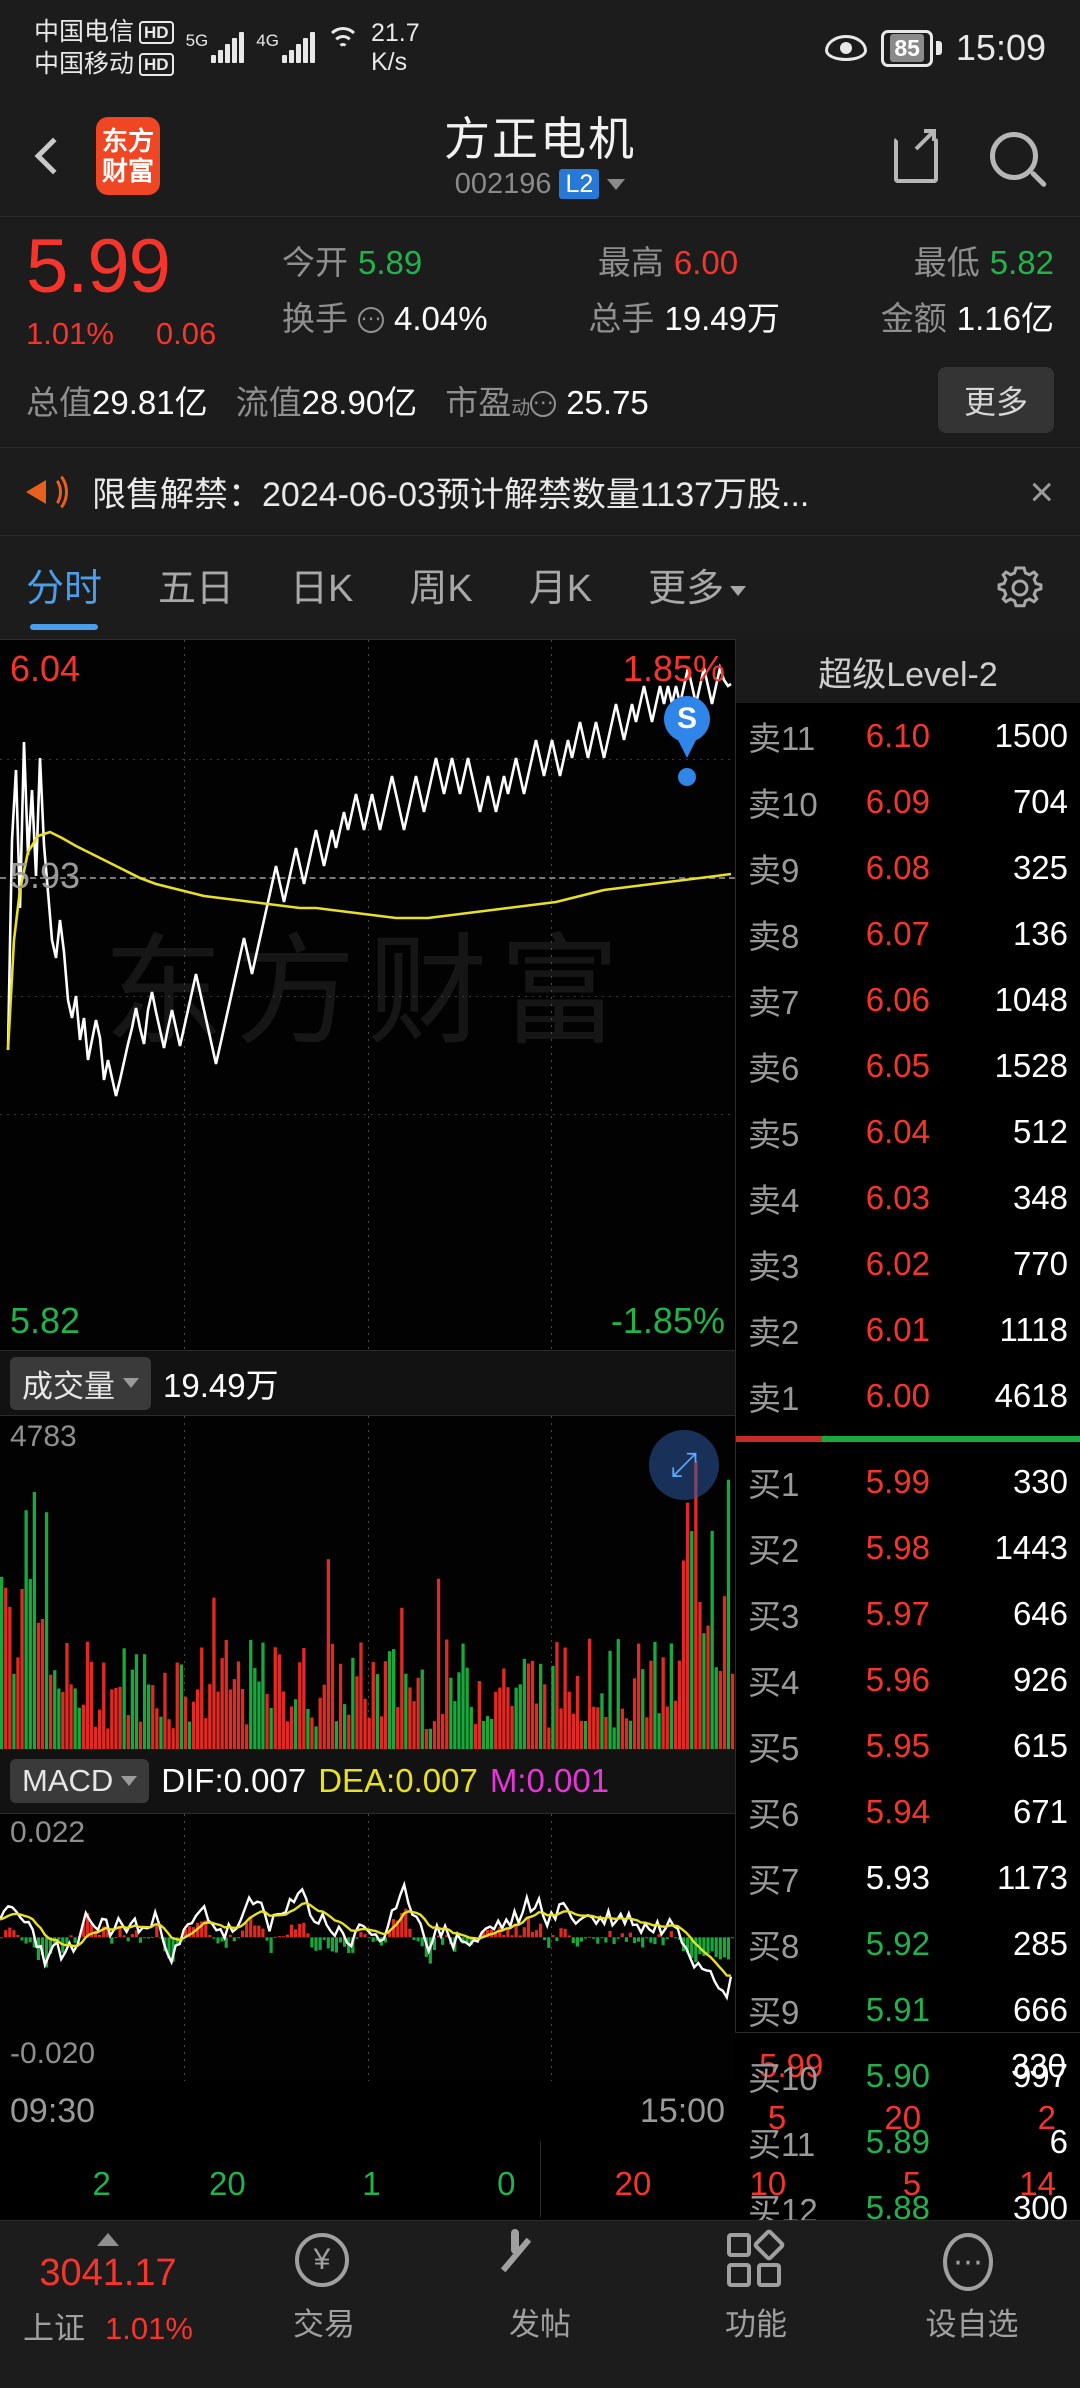 The image size is (1080, 2388). What do you see at coordinates (908, 736) in the screenshot?
I see `ask-row: 卖11 6.10 1500` at bounding box center [908, 736].